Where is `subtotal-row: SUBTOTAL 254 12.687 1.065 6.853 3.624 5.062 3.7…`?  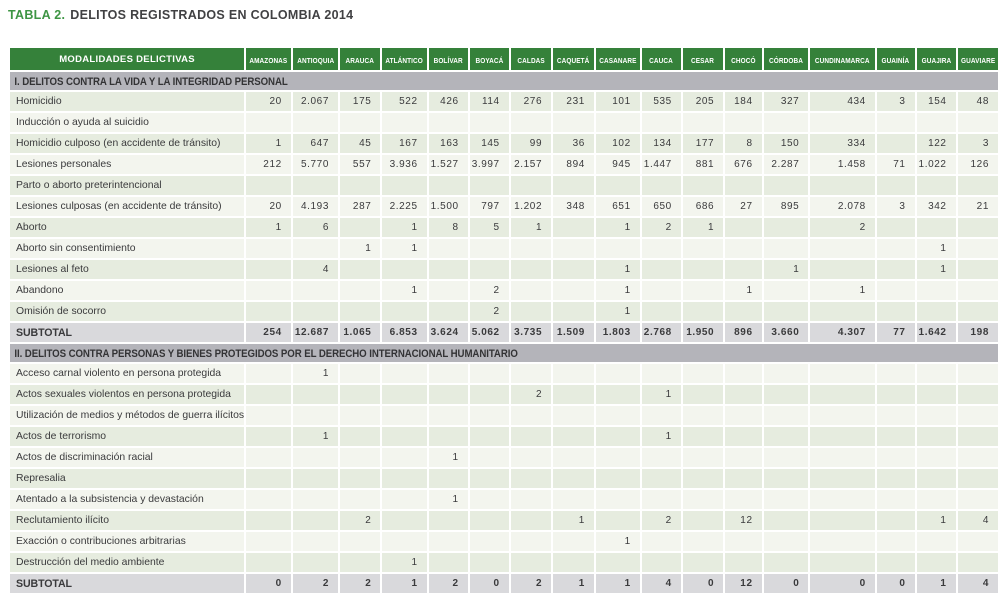
subtotal-row: SUBTOTAL 254 12.687 1.065 6.853 3.624 5.062 3.7… is located at coordinates (504, 332).